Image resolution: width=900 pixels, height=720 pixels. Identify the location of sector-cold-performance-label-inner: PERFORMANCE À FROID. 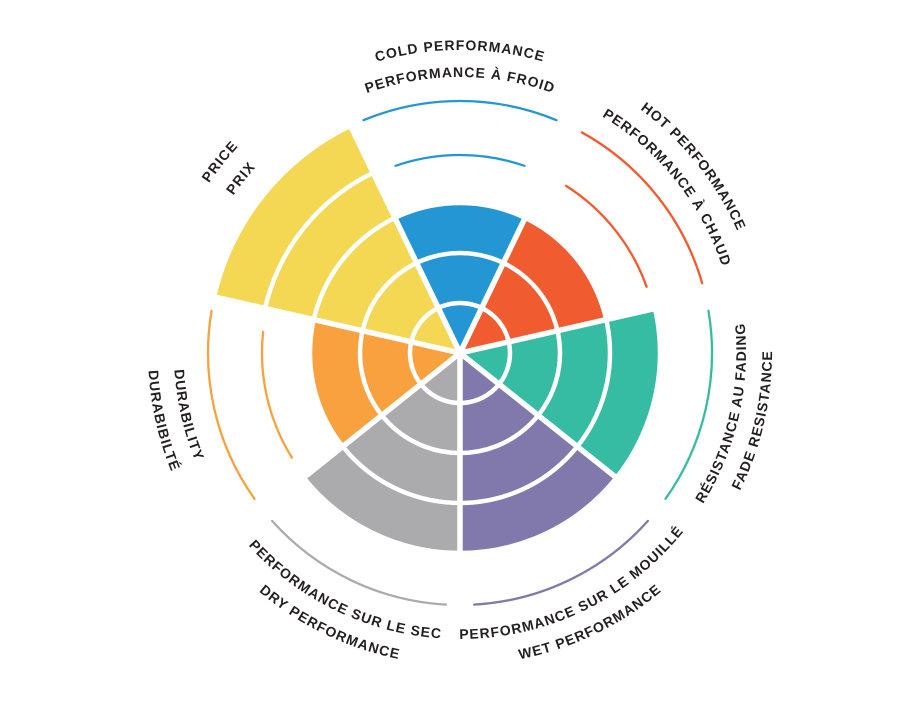
(460, 80).